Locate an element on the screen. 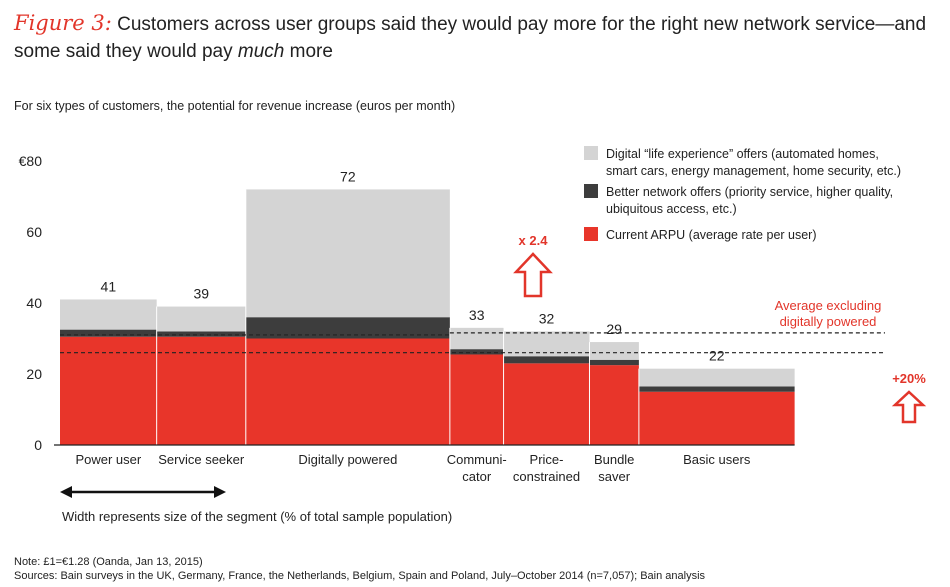  width-arrow-left-icon is located at coordinates (66, 492).